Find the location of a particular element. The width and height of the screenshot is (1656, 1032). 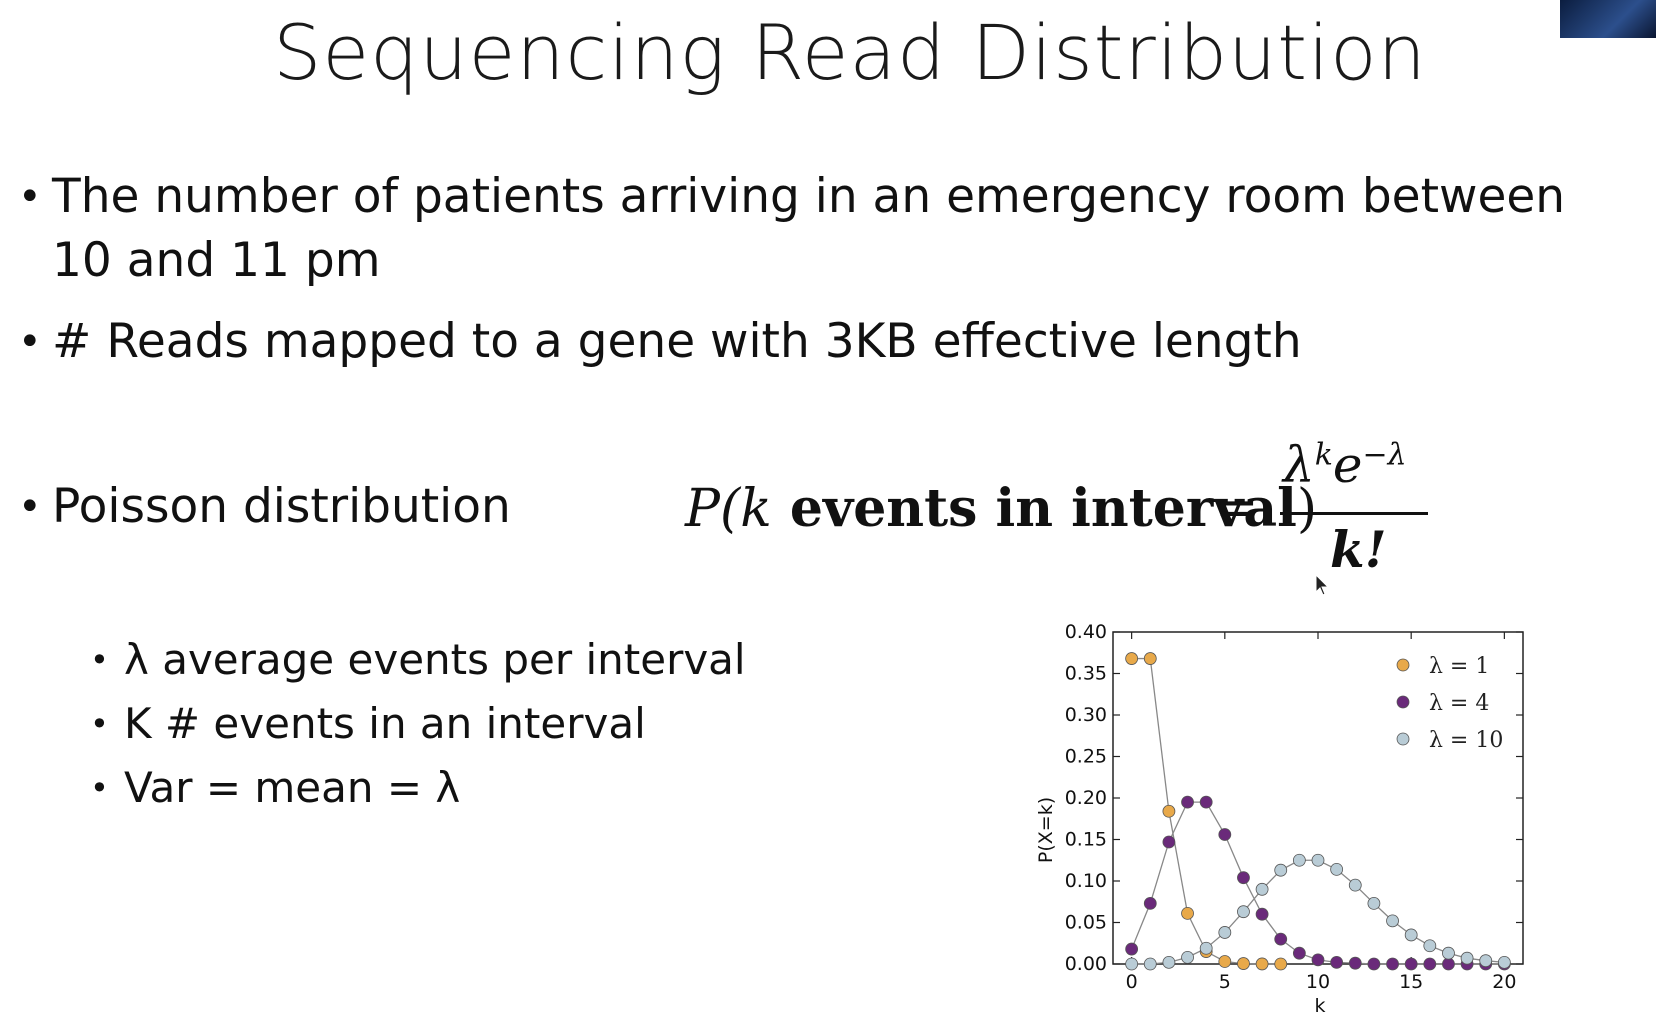

y-tick-label: 0.15 is located at coordinates (1086, 840).